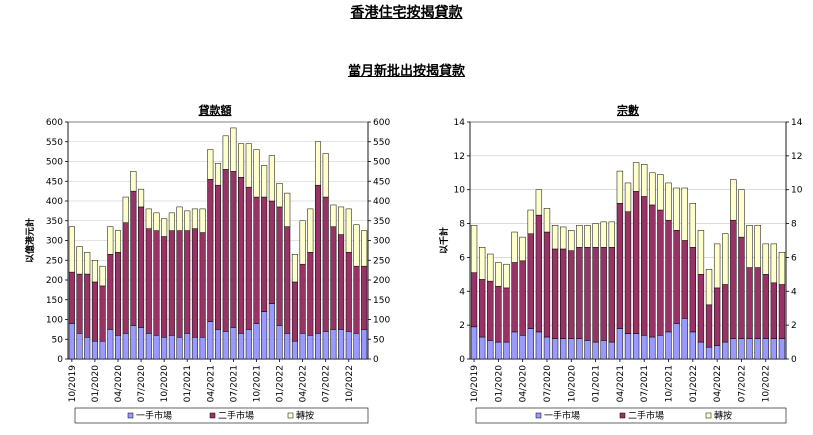 This screenshot has height=435, width=813. What do you see at coordinates (524, 384) in the screenshot?
I see `chart2-x-tick-label: 04/2020` at bounding box center [524, 384].